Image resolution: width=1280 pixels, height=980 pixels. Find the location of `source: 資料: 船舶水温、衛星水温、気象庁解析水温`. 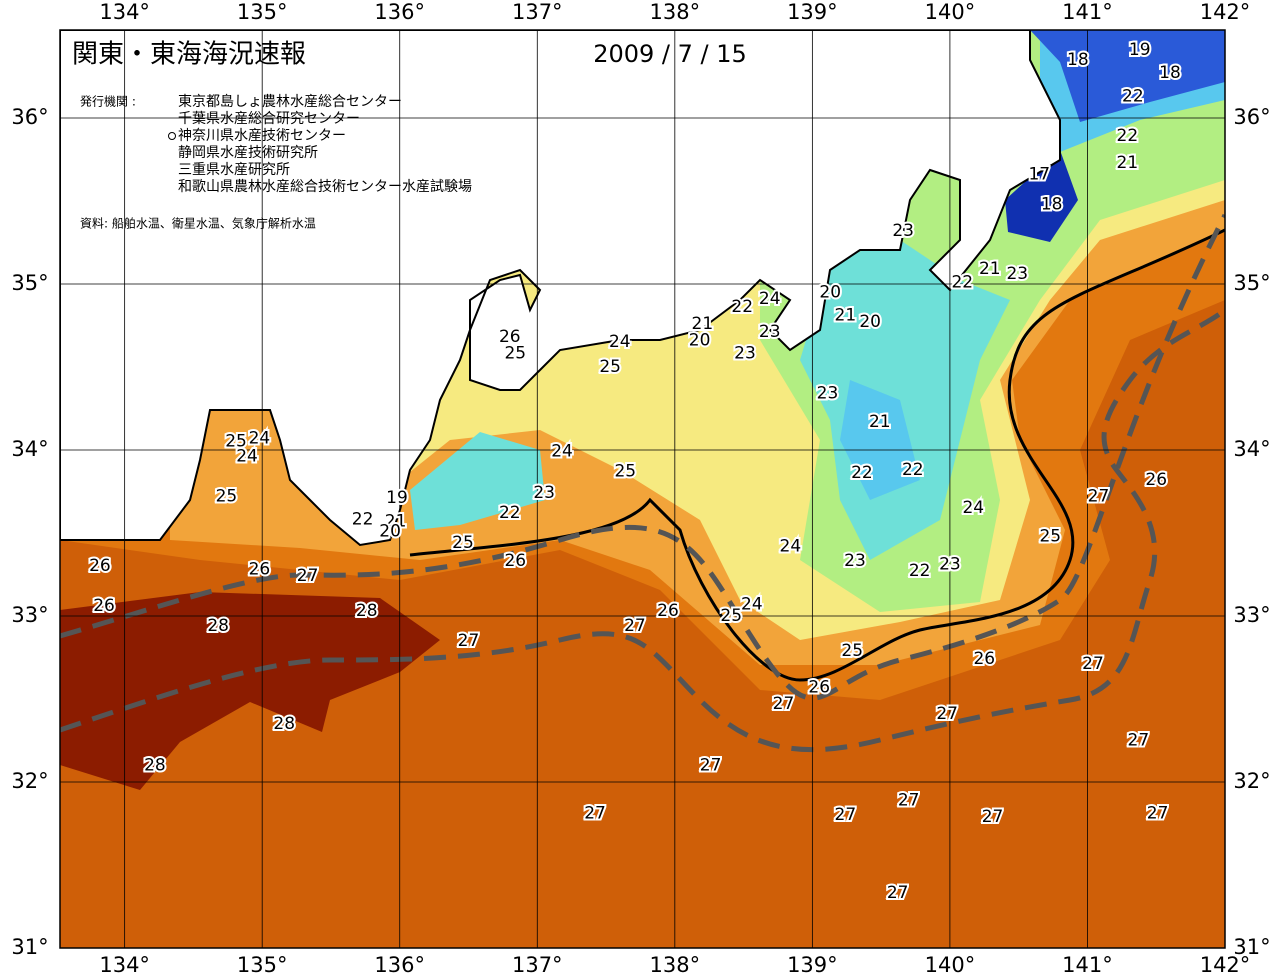

source: 資料: 船舶水温、衛星水温、気象庁解析水温 is located at coordinates (198, 223).